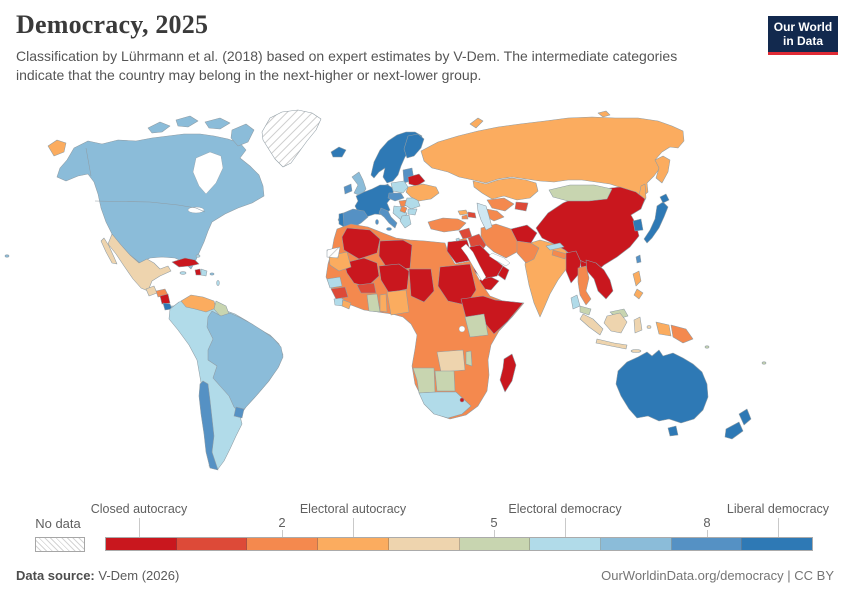 The image size is (850, 605). What do you see at coordinates (165, 299) in the screenshot?
I see `country-nicaragua` at bounding box center [165, 299].